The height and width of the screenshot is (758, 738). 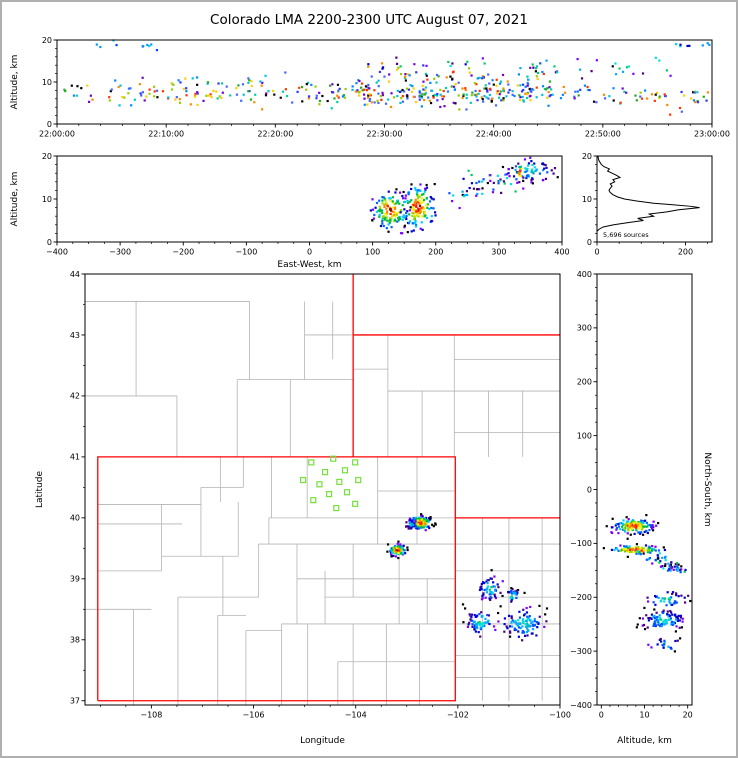 What do you see at coordinates (309, 265) in the screenshot?
I see `svg-text: East-West, km` at bounding box center [309, 265].